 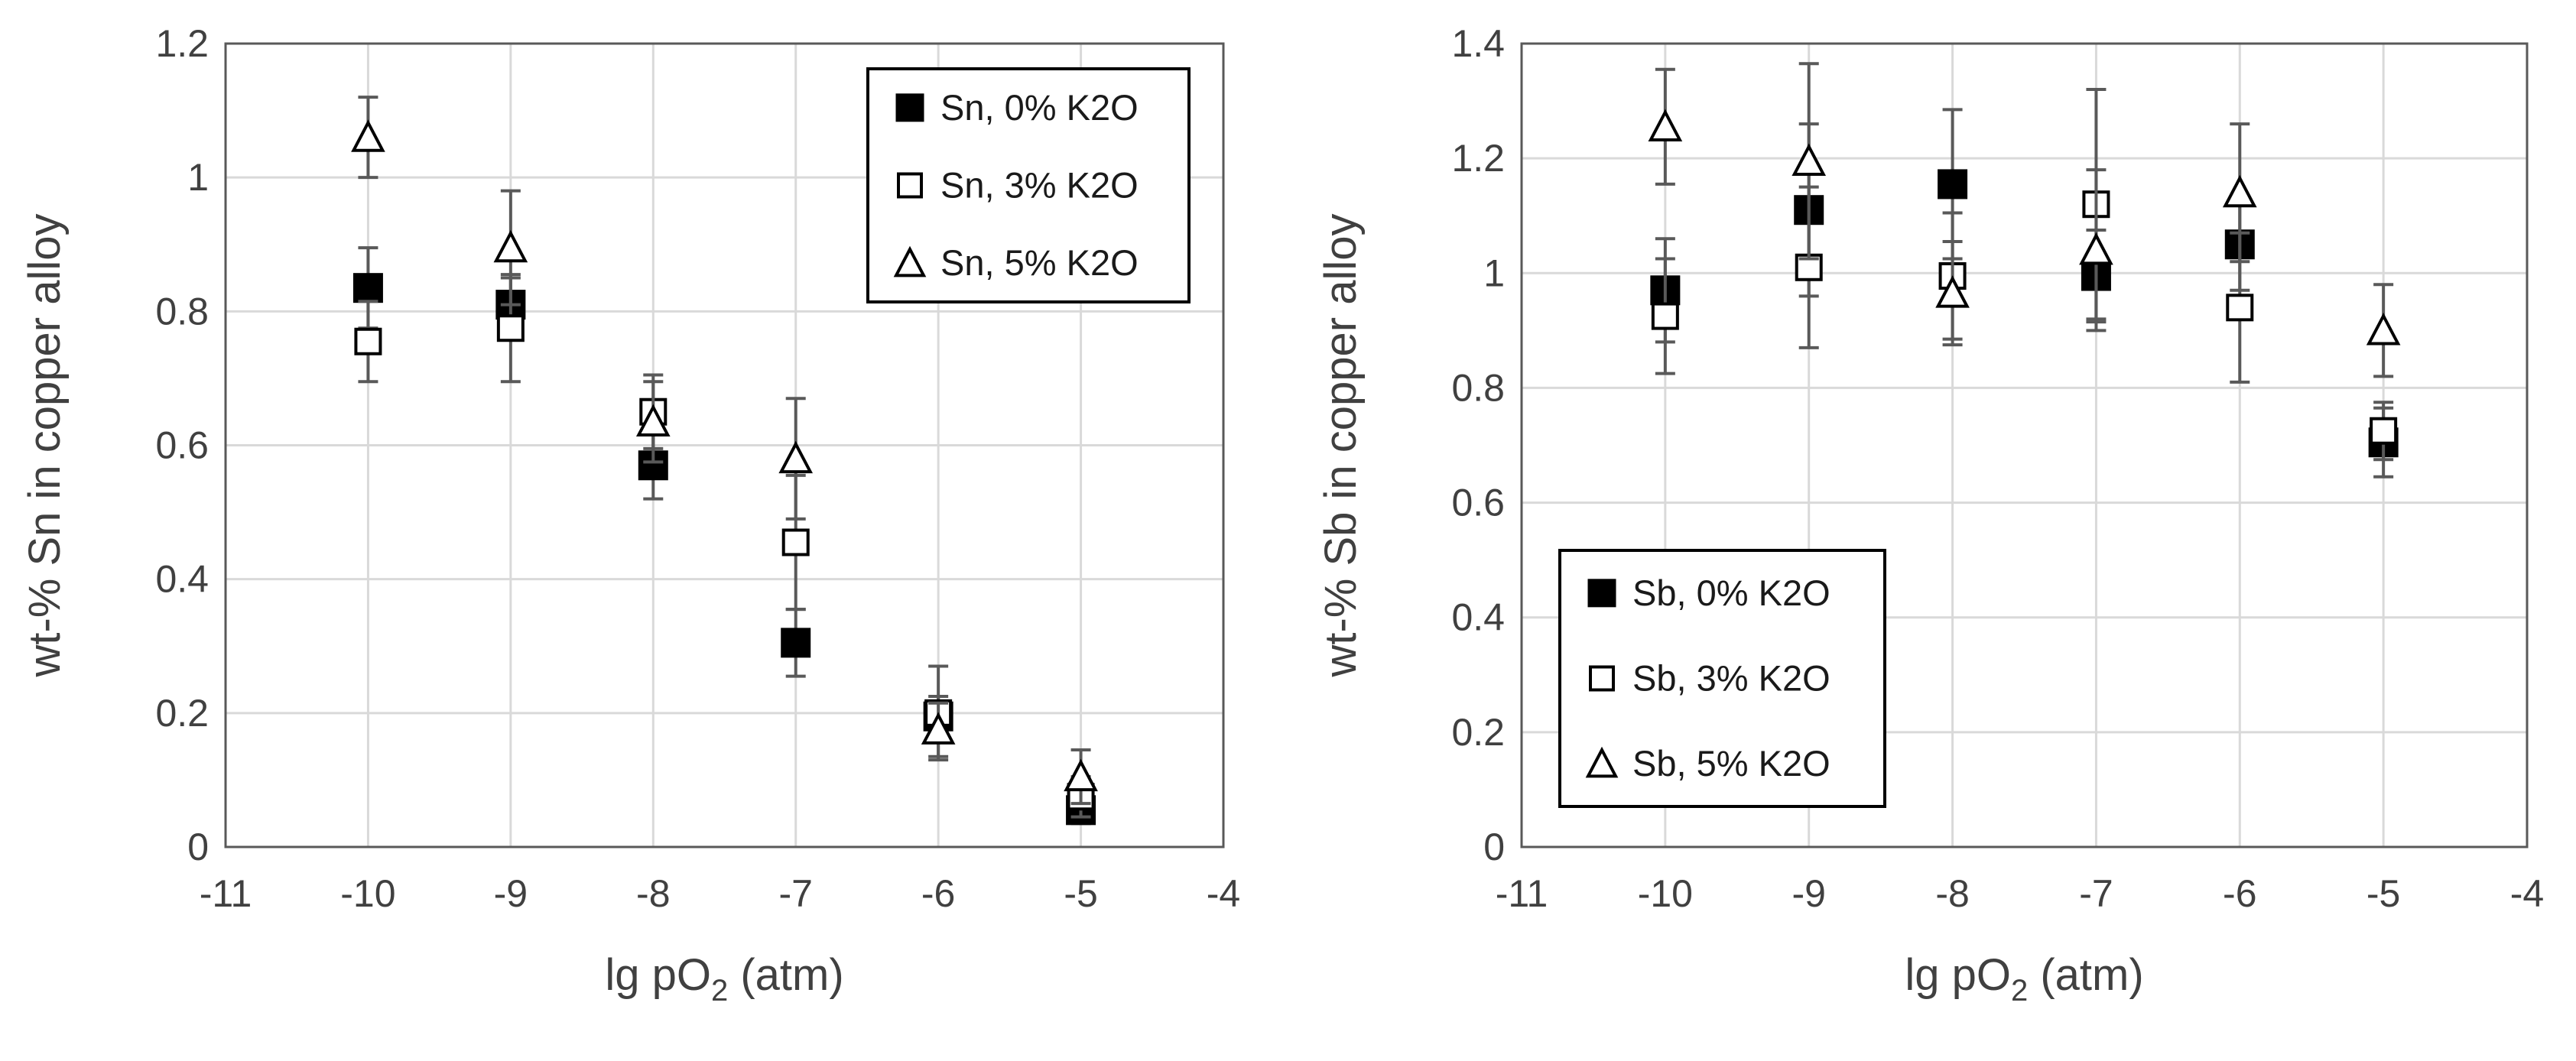 What do you see at coordinates (1731, 763) in the screenshot?
I see `legend-label: Sb, 5% K2O` at bounding box center [1731, 763].